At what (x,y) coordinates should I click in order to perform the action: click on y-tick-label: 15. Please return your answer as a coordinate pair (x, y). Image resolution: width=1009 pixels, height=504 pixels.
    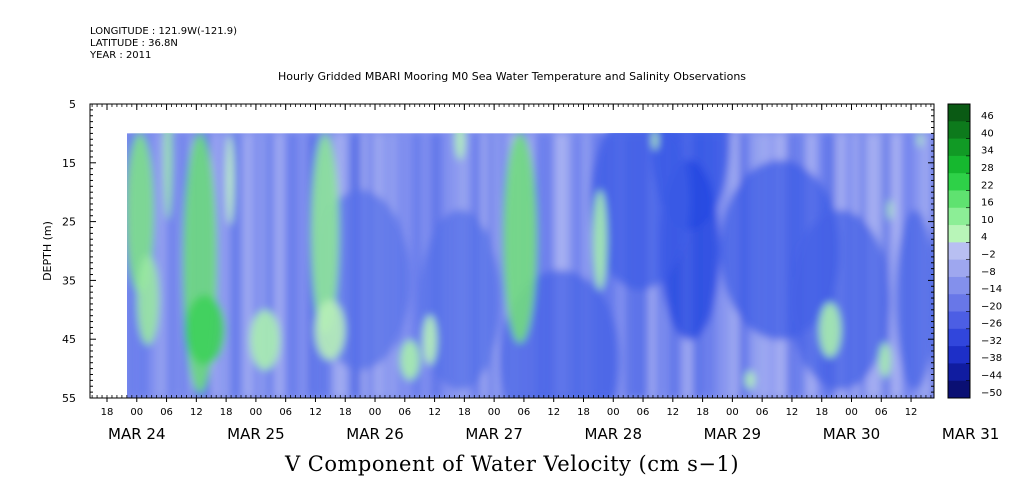
    Looking at the image, I should click on (69, 163).